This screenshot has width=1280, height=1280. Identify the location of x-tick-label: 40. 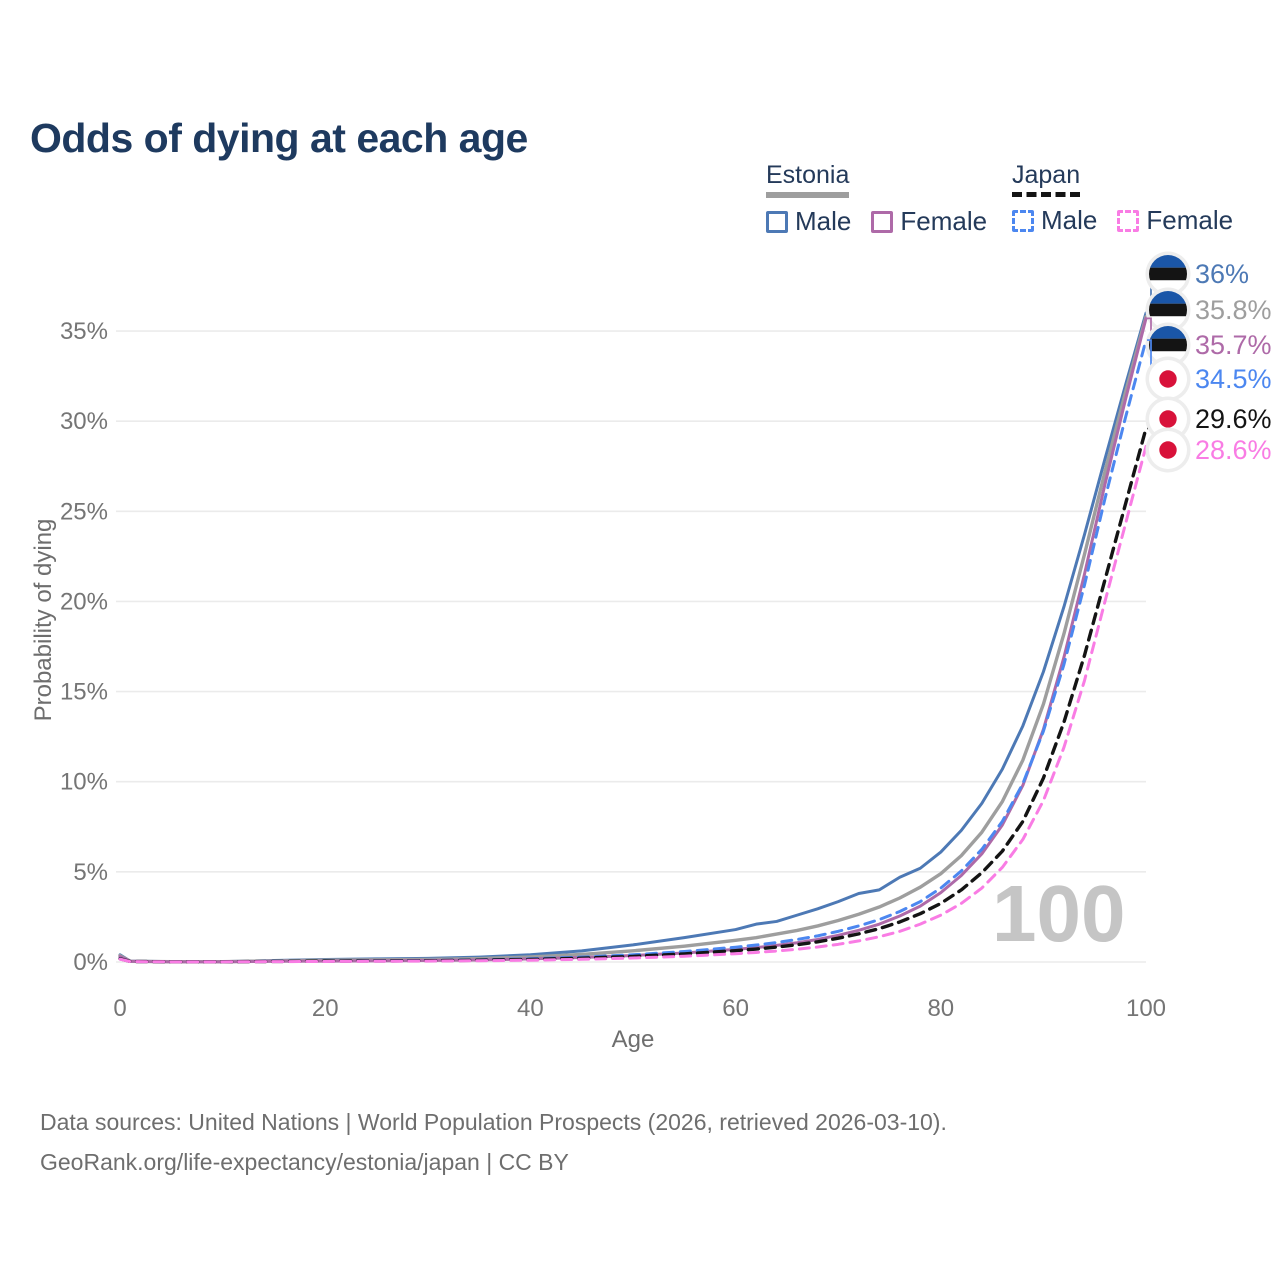
(530, 1008).